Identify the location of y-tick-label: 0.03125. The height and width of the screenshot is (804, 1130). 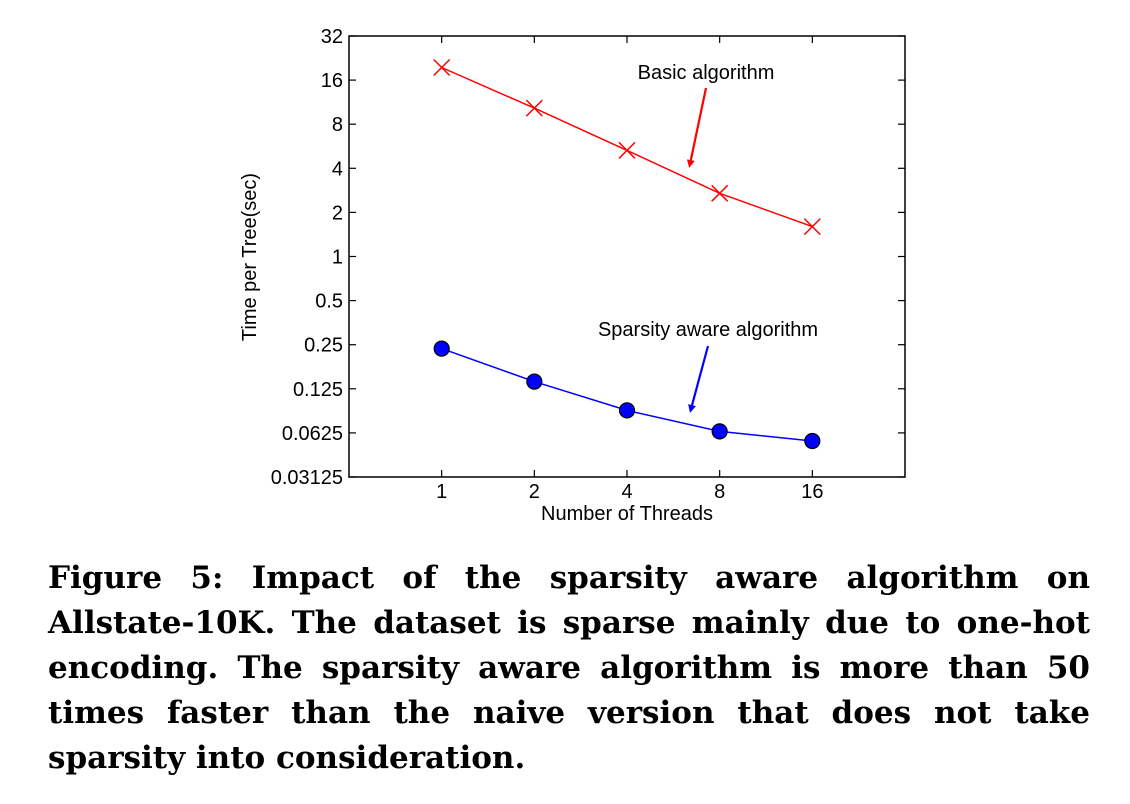
(307, 478).